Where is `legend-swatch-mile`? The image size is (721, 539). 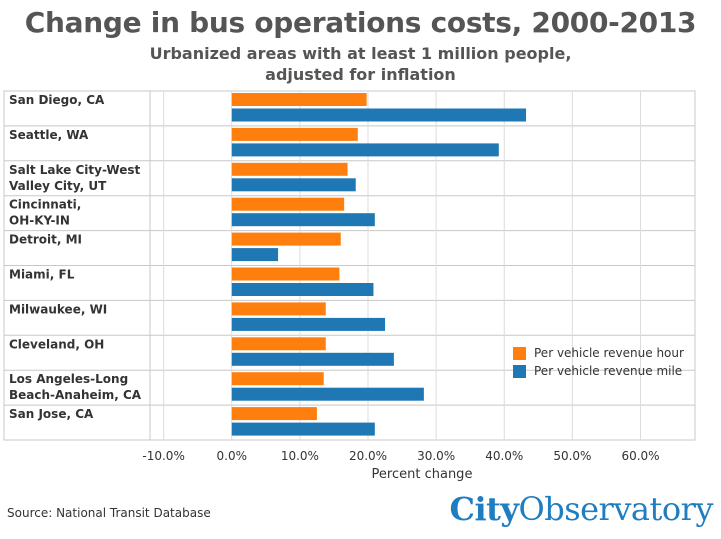
legend-swatch-mile is located at coordinates (519, 371).